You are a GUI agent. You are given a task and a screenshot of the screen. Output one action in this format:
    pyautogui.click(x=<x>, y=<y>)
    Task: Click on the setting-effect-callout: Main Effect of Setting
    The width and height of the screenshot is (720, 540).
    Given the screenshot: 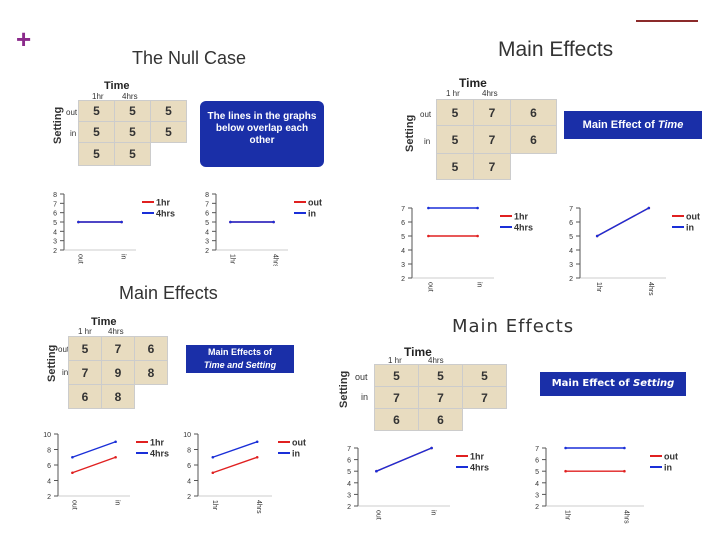 What is the action you would take?
    pyautogui.click(x=613, y=384)
    